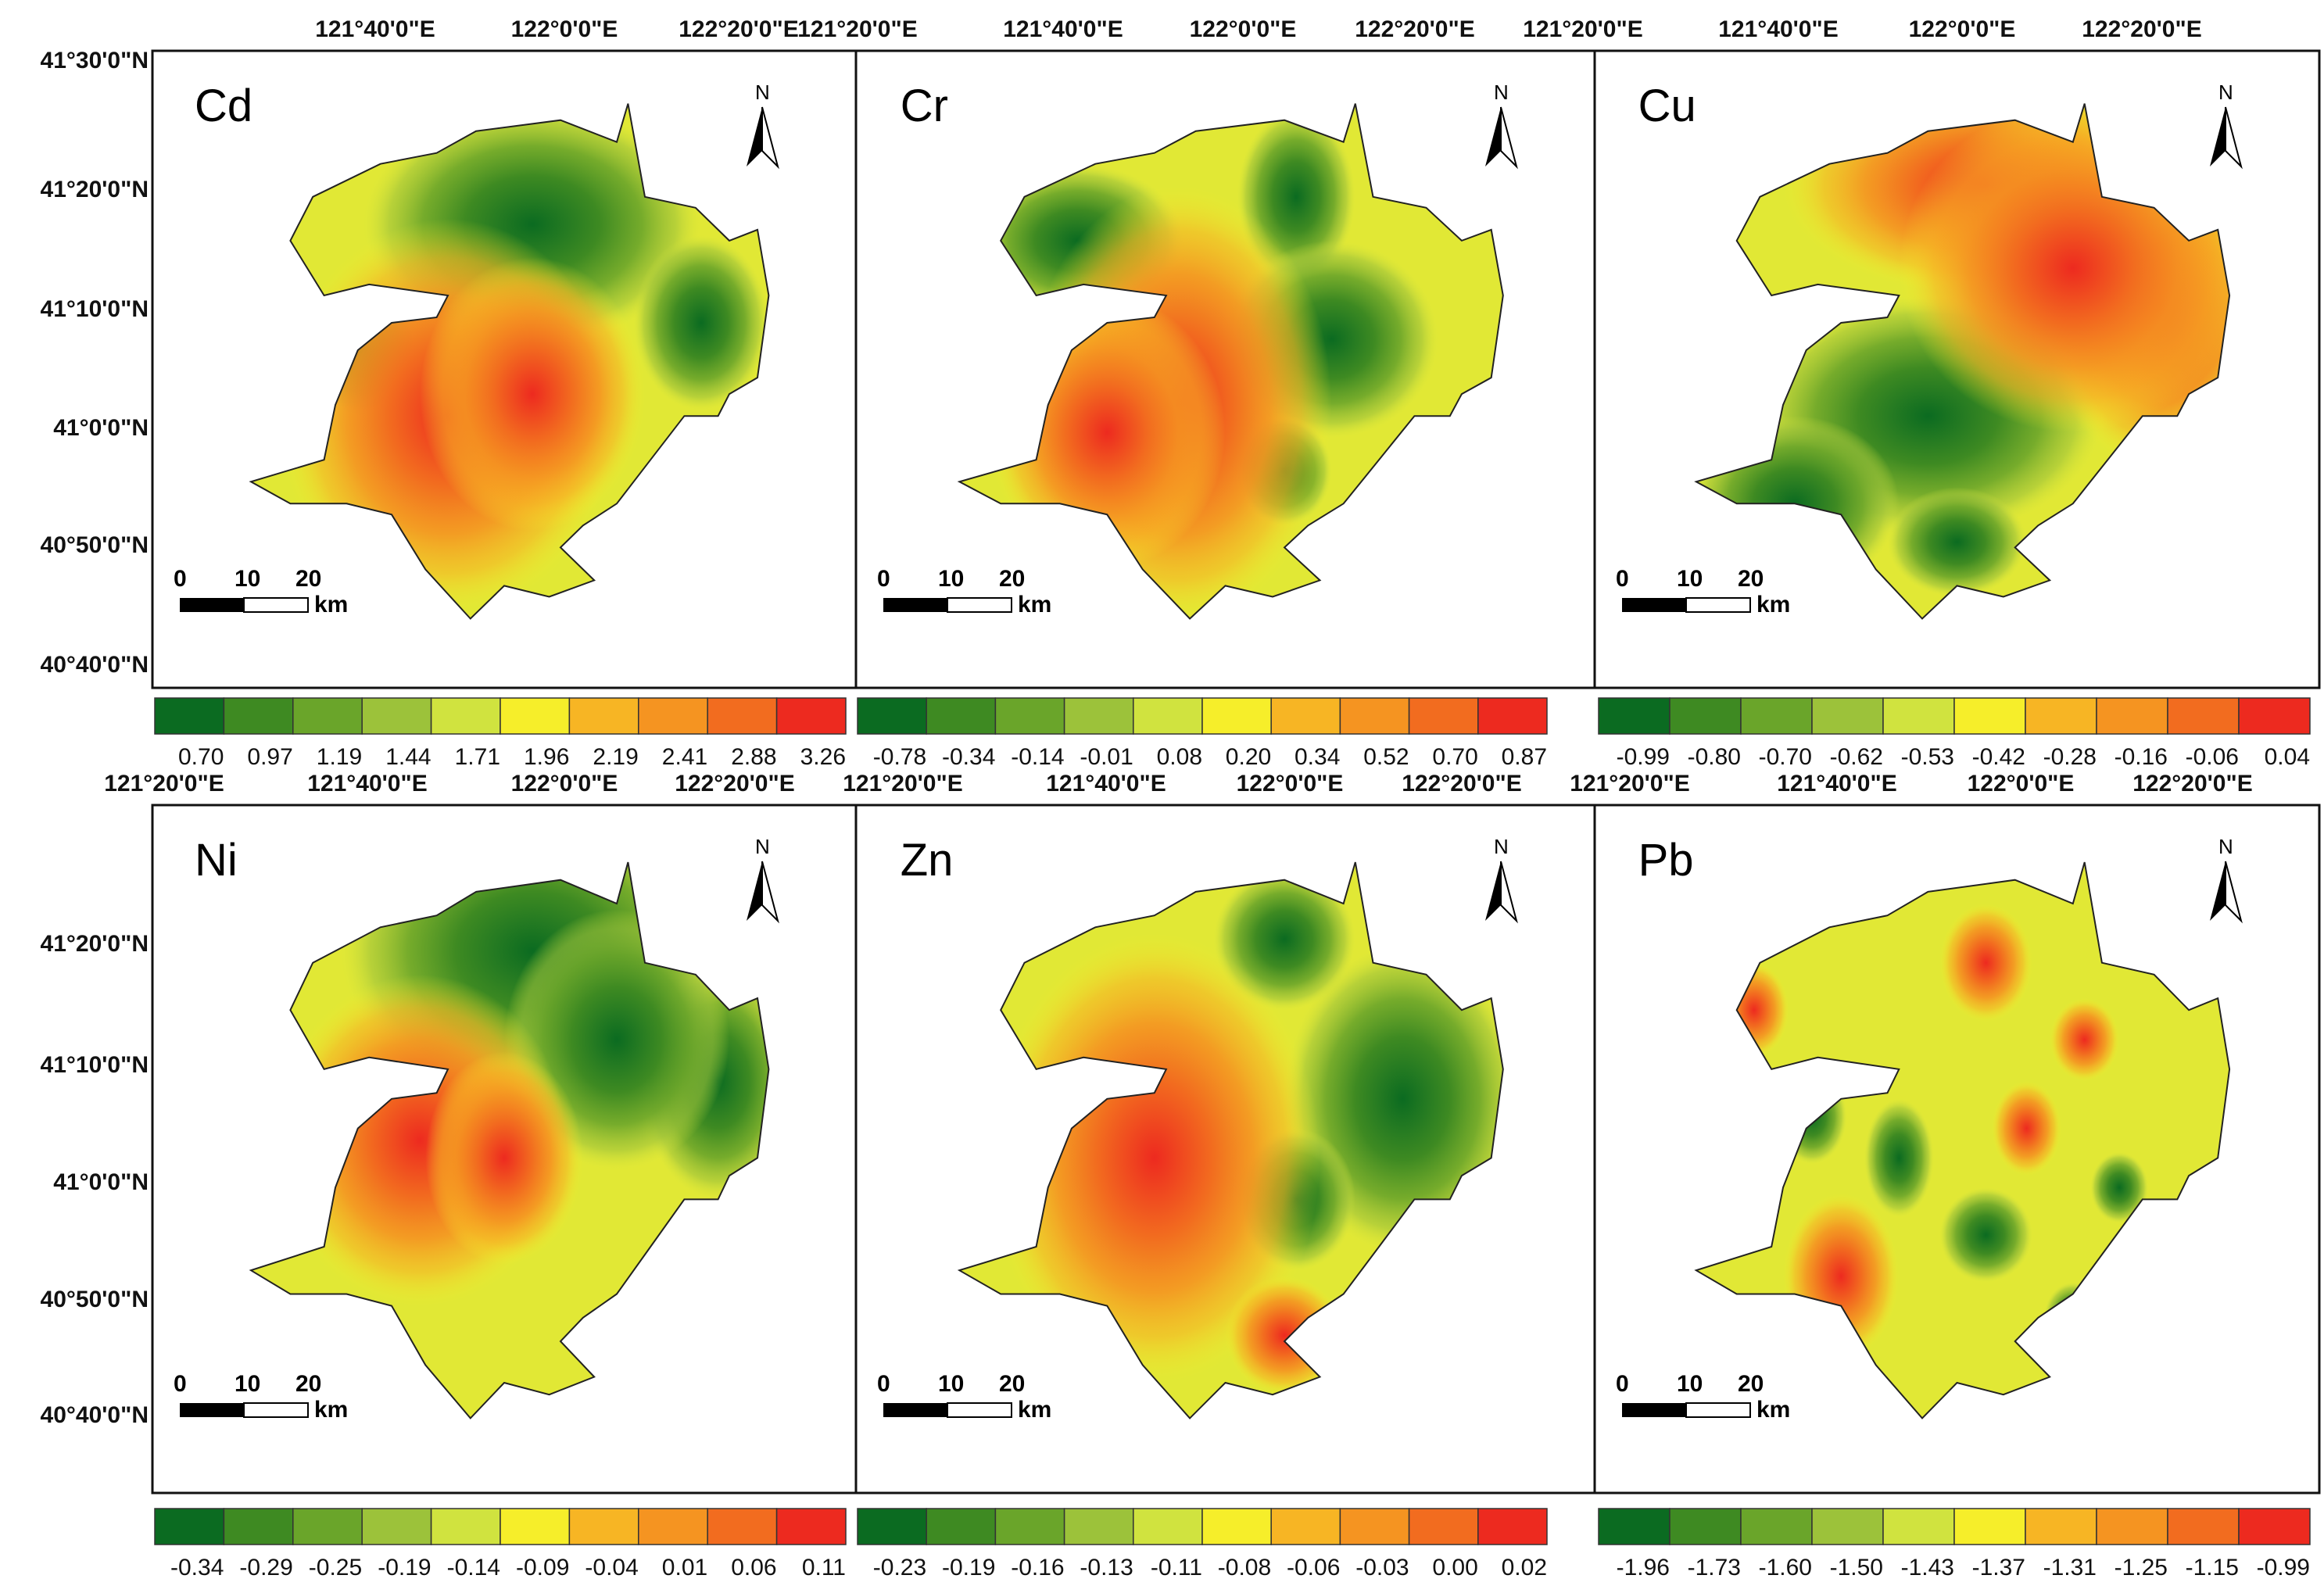 The width and height of the screenshot is (2324, 1593). Describe the element at coordinates (335, 1567) in the screenshot. I see `legend-value: -0.25` at that location.